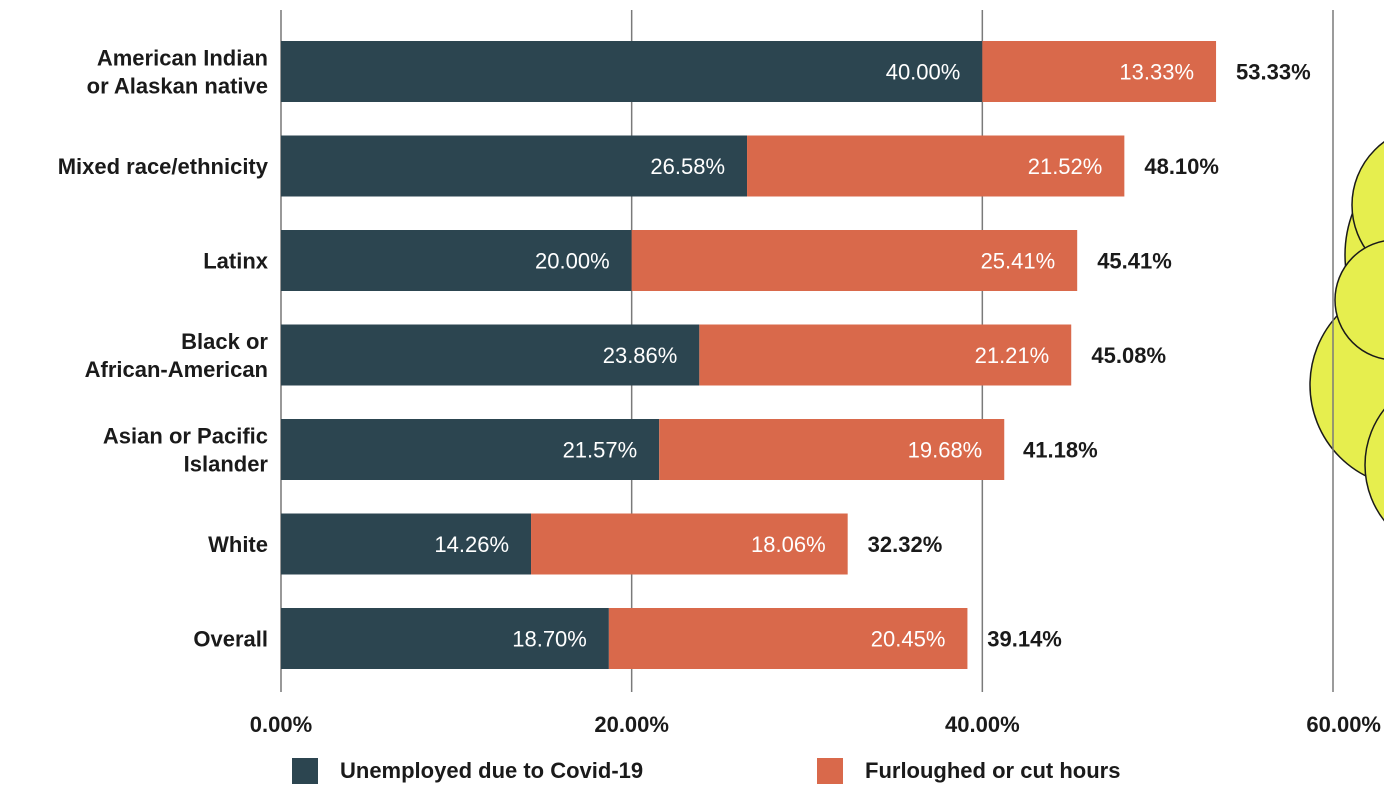 The width and height of the screenshot is (1384, 810). I want to click on bar-value-label-furloughed-6: 20.45%, so click(908, 639).